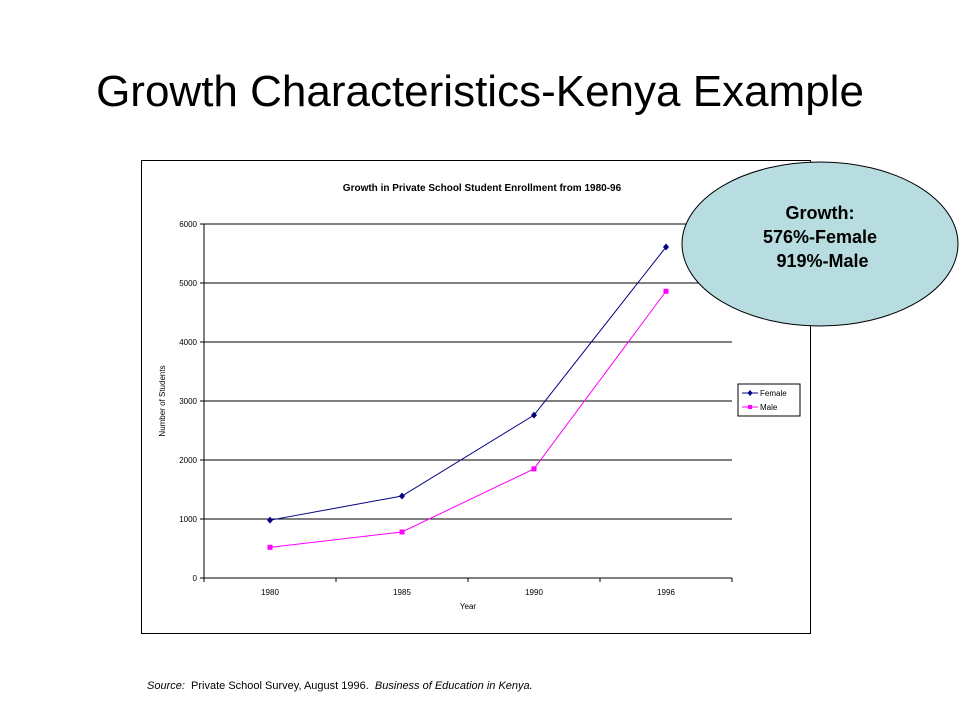 The width and height of the screenshot is (960, 720). What do you see at coordinates (166, 686) in the screenshot?
I see `source-prefix: Source:` at bounding box center [166, 686].